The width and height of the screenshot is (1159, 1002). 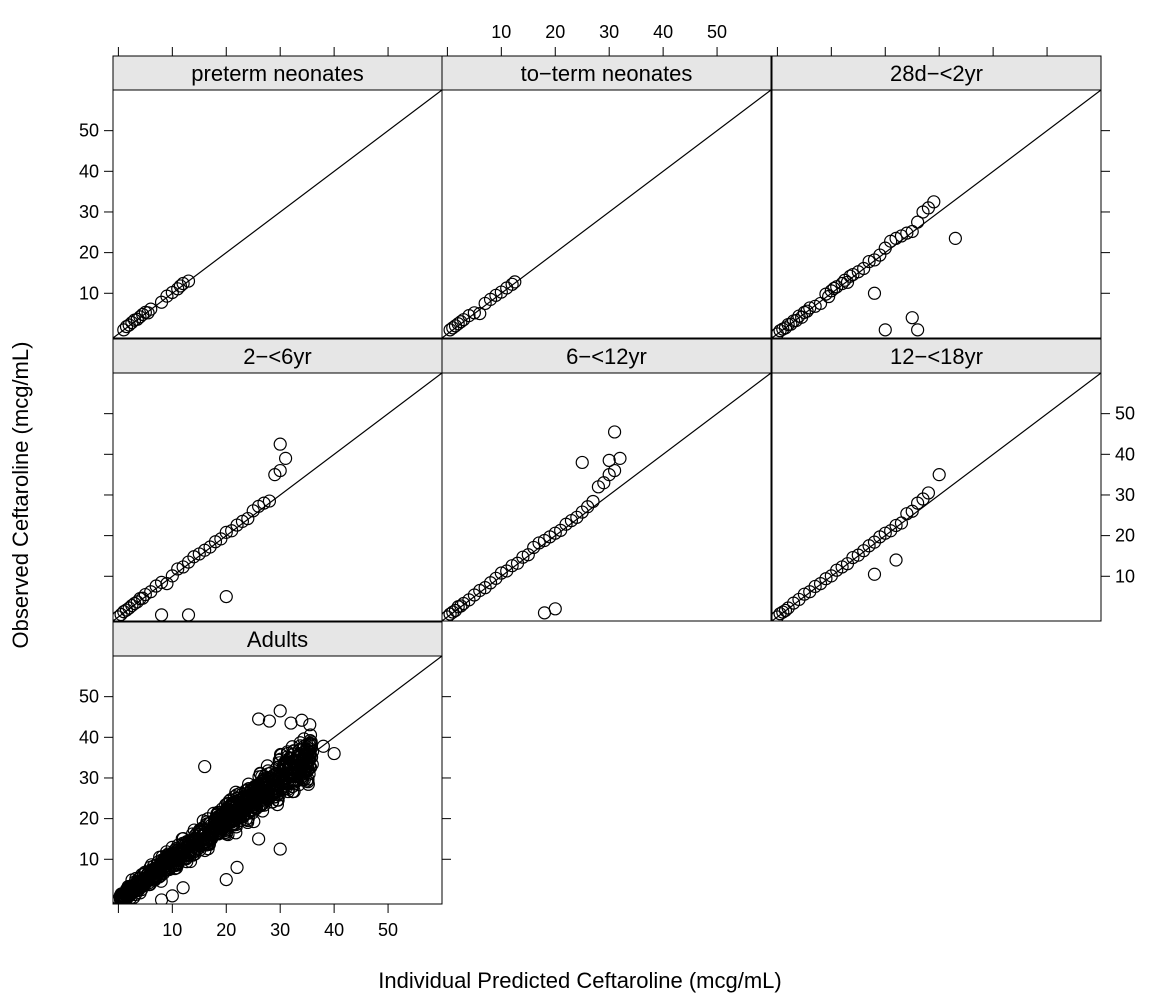 I want to click on panel-3: 28d−<2yr, so click(x=936, y=198).